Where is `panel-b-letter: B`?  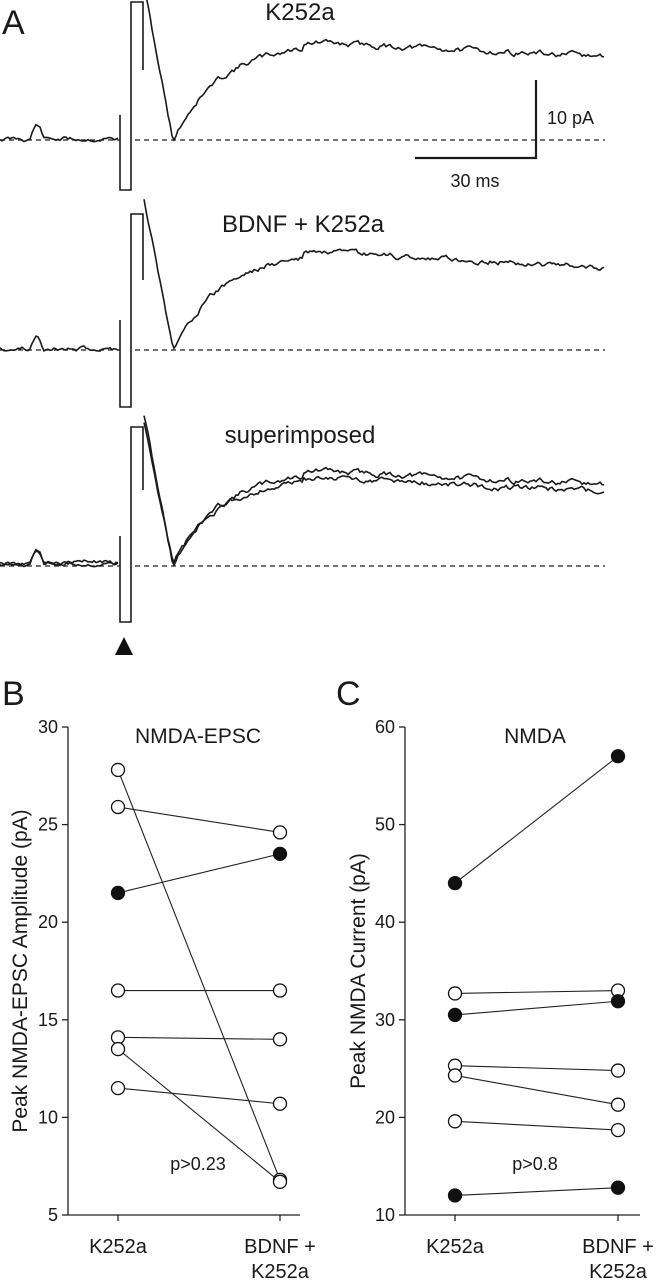
panel-b-letter: B is located at coordinates (13, 694).